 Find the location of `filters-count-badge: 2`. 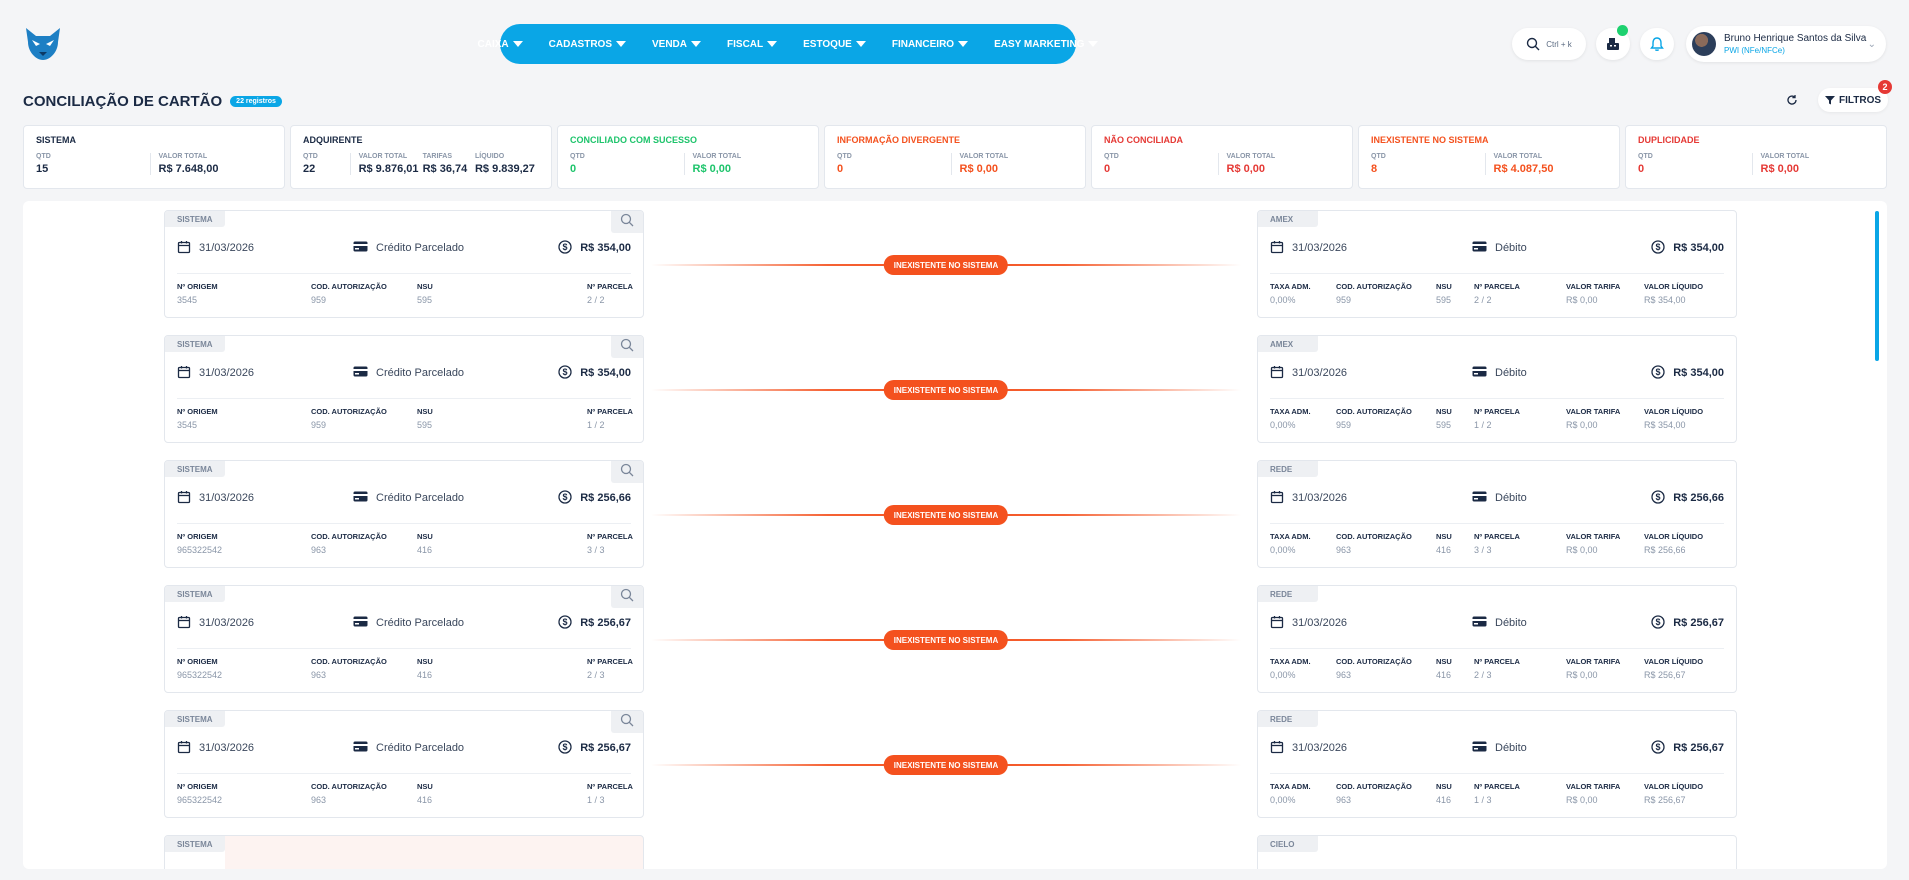

filters-count-badge: 2 is located at coordinates (1885, 87).